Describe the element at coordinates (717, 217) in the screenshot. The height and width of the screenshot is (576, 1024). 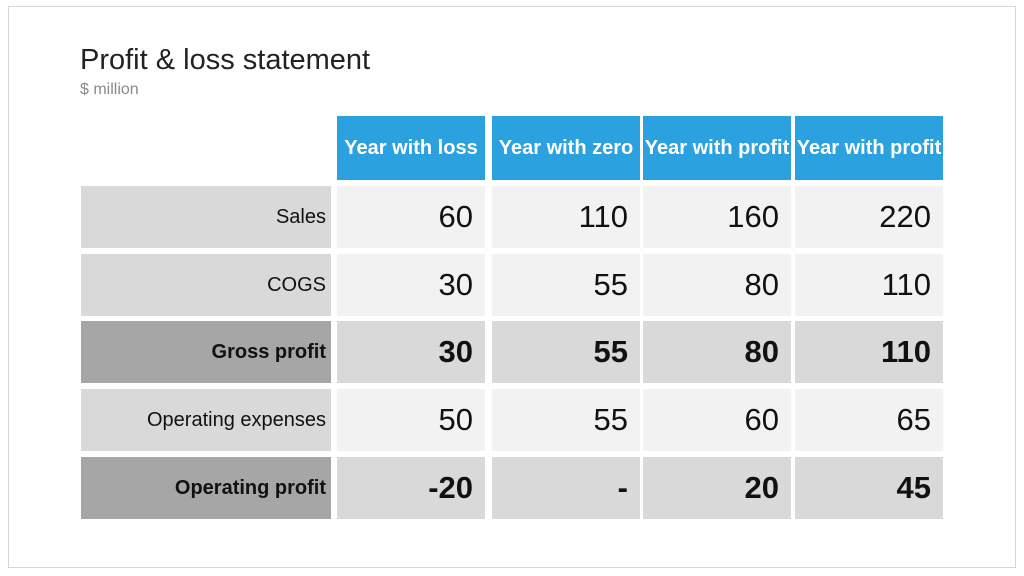
I see `table-cell-value: 160` at that location.